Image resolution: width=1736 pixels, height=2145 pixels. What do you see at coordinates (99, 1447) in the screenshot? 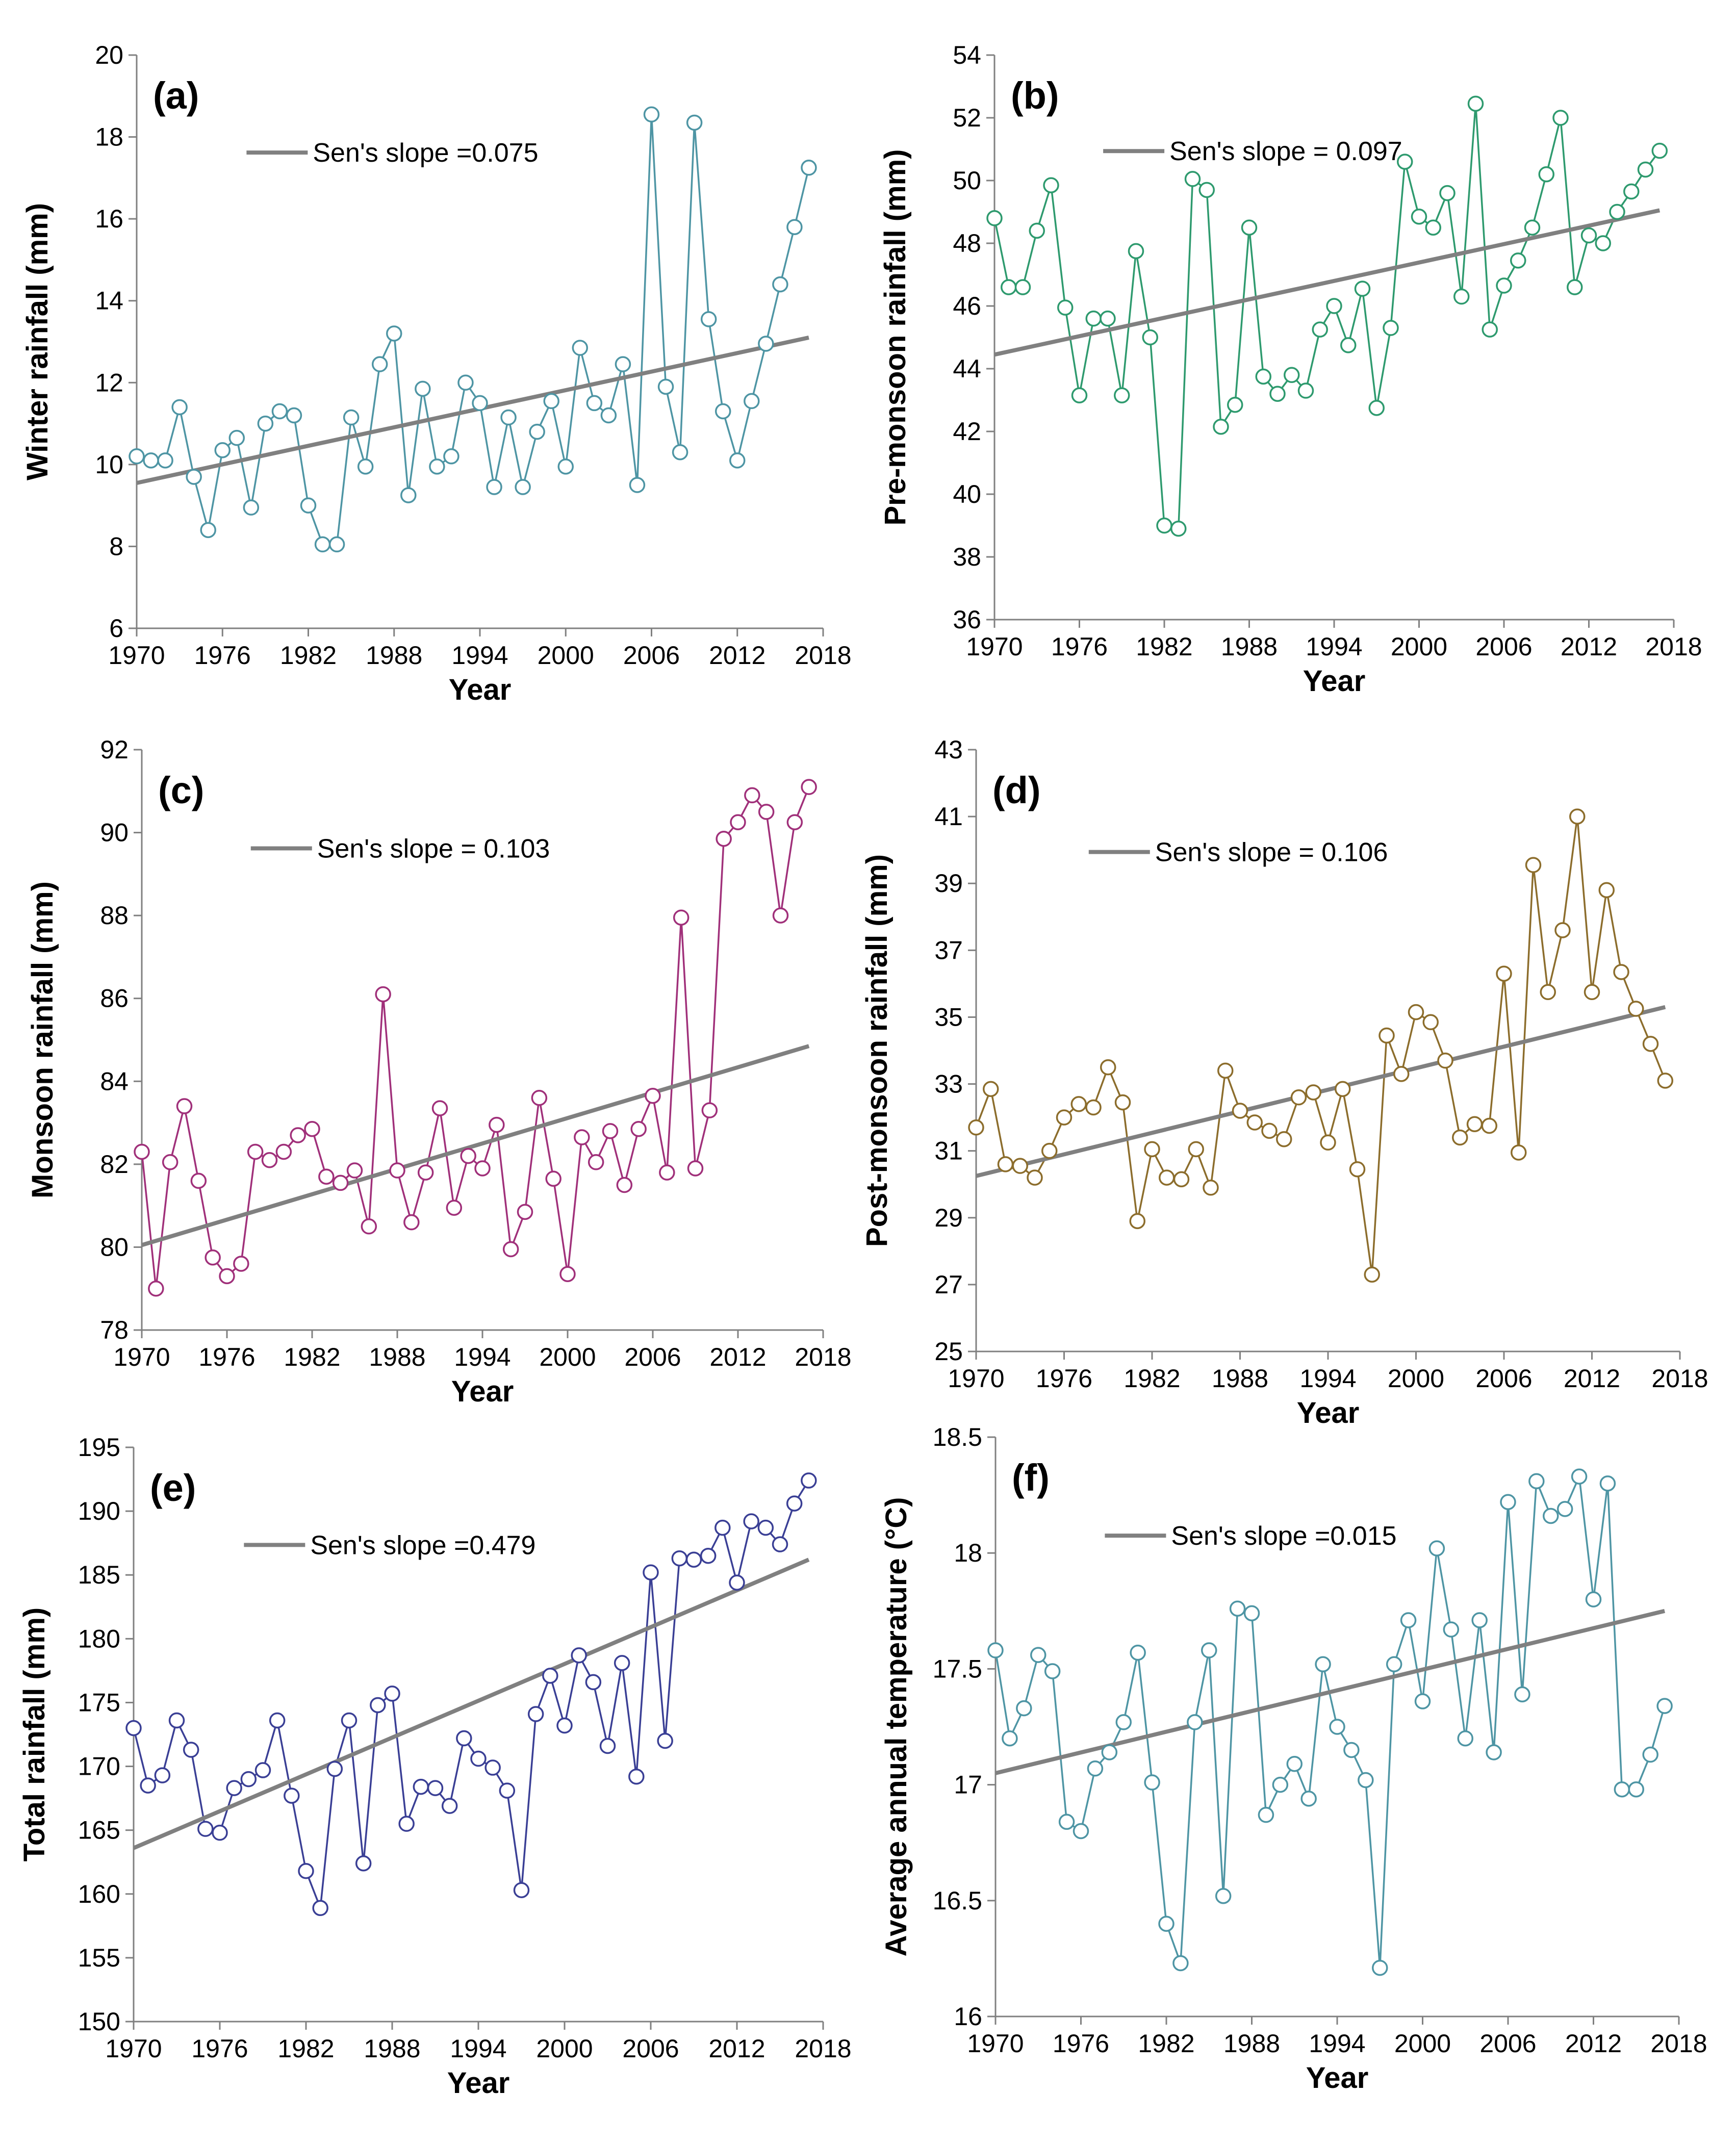
I see `y-tick-label: 195` at bounding box center [99, 1447].